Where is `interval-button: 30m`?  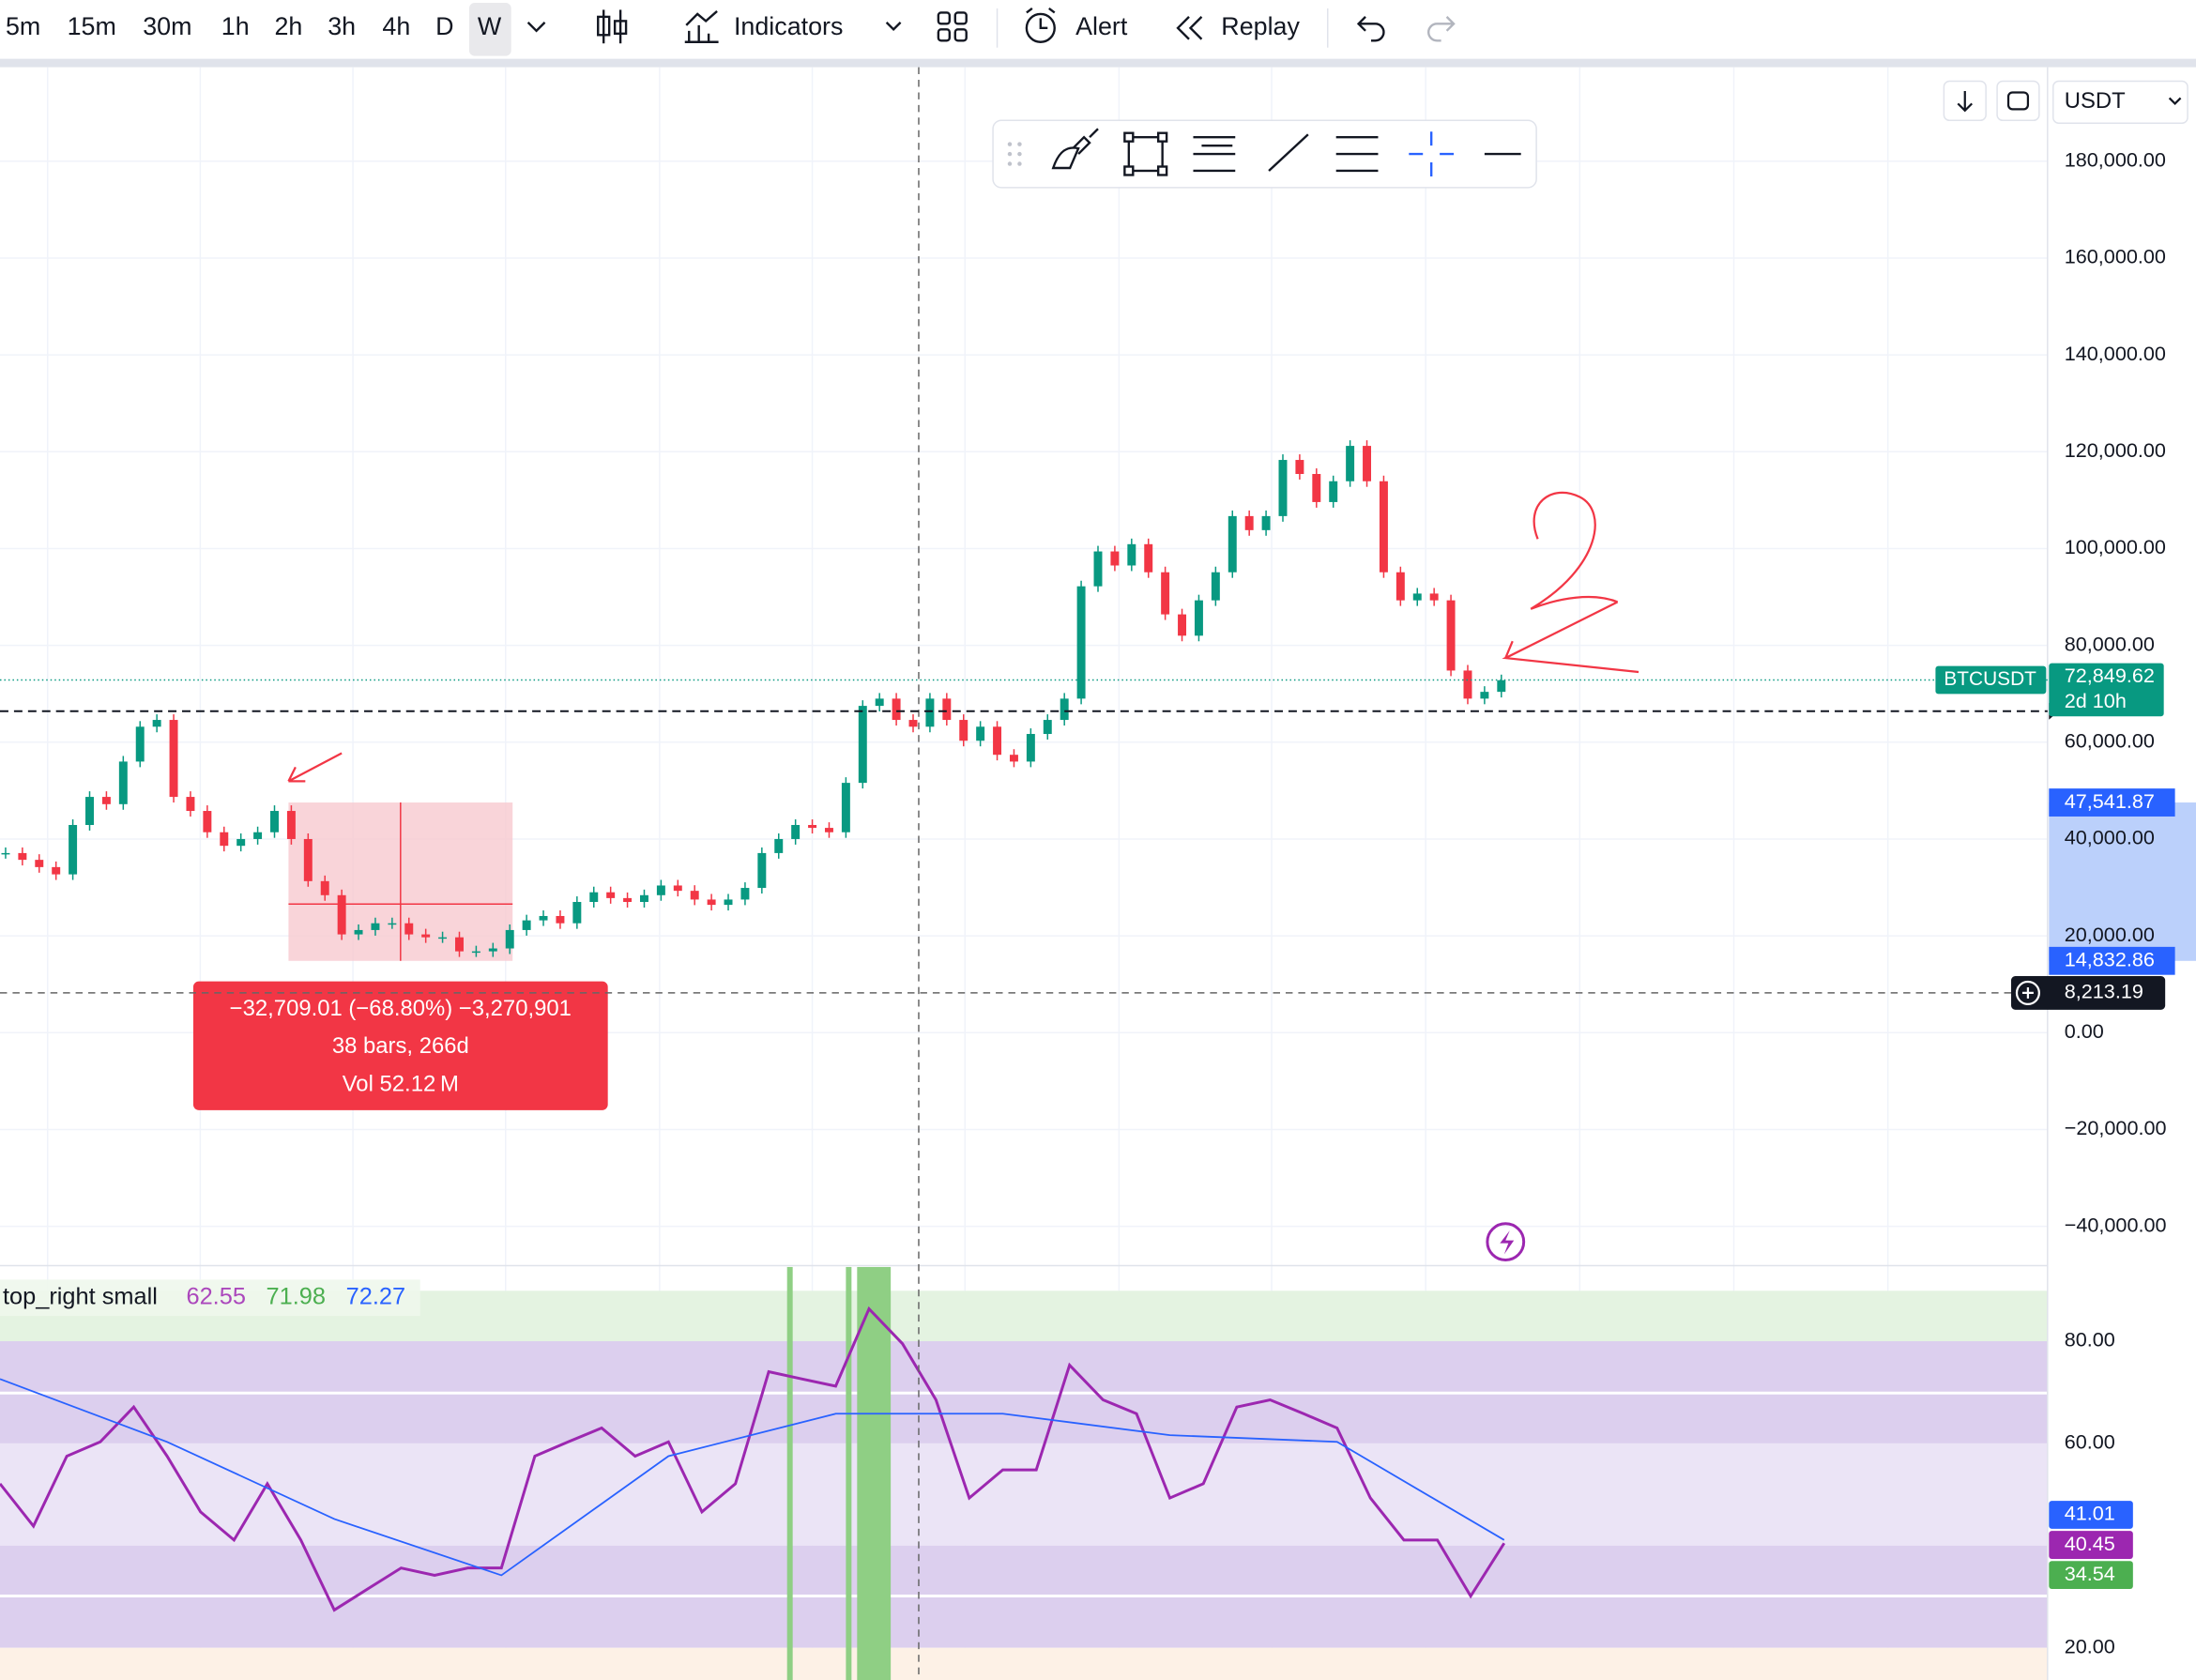
interval-button: 30m is located at coordinates (167, 26).